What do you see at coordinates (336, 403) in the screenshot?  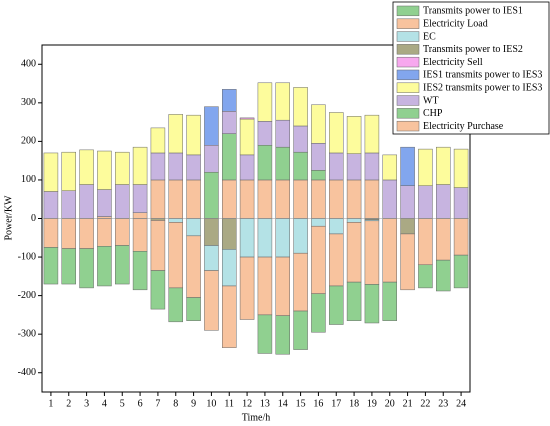 I see `x-tick-label: 17` at bounding box center [336, 403].